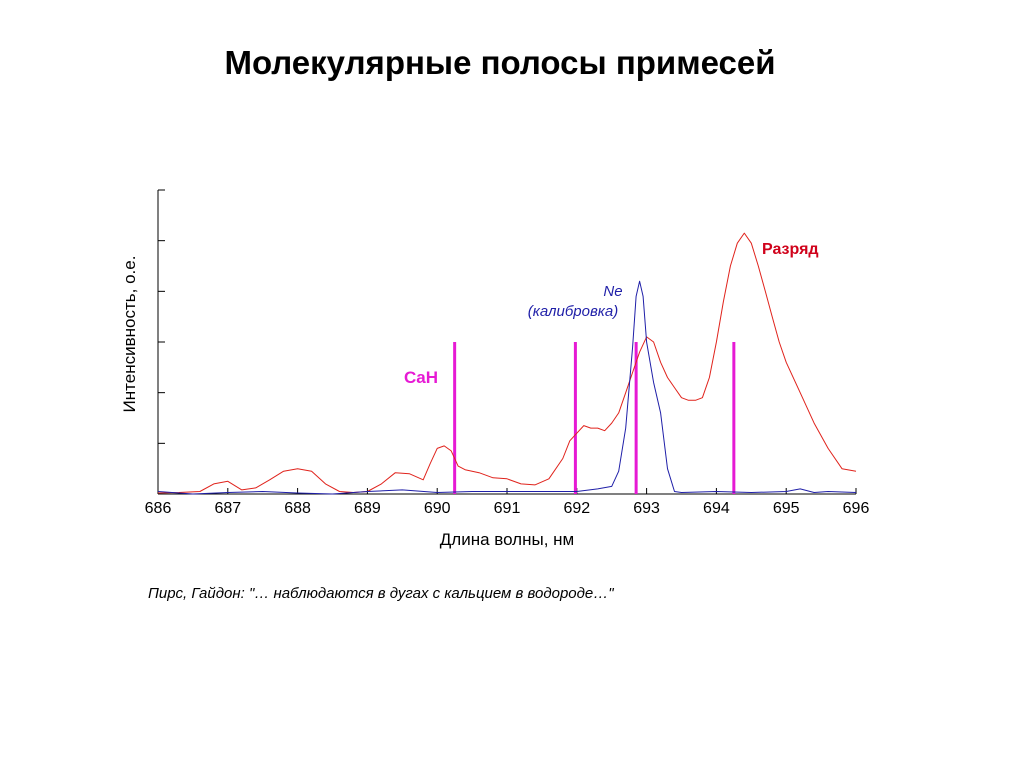 The height and width of the screenshot is (768, 1024). What do you see at coordinates (129, 334) in the screenshot?
I see `y-axis-label: Интенсивность, о.е.` at bounding box center [129, 334].